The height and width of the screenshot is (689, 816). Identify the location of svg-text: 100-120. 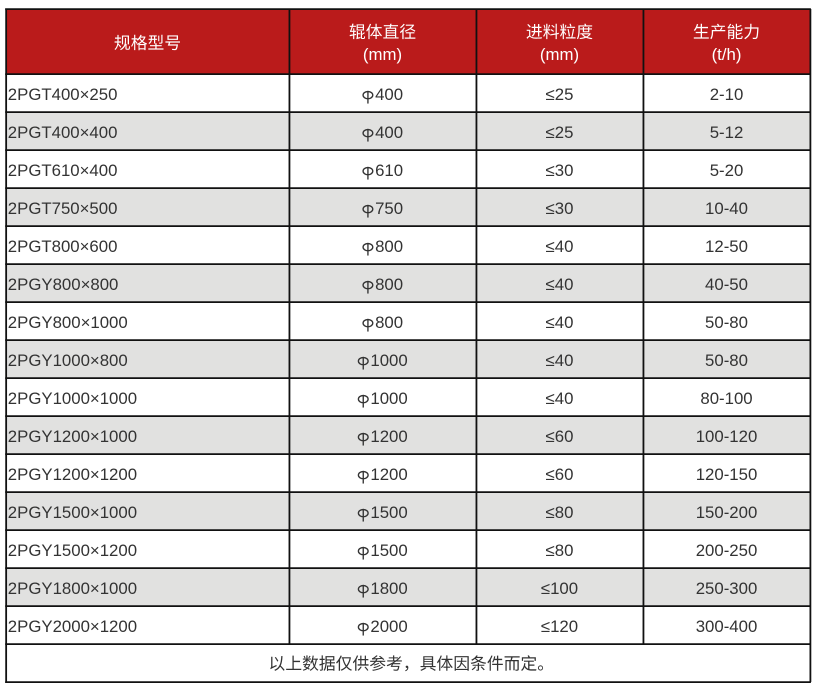
(727, 436).